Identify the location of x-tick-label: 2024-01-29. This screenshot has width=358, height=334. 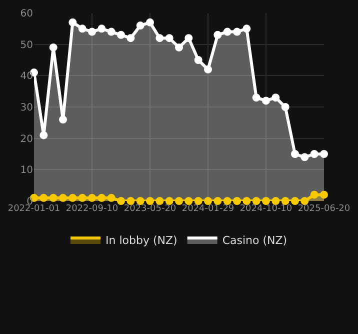
(208, 209).